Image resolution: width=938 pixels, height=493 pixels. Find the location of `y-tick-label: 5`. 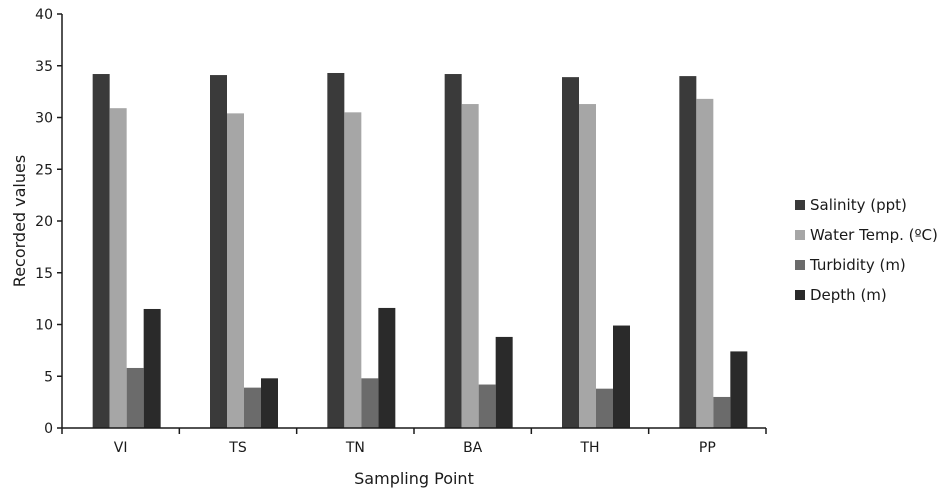

y-tick-label: 5 is located at coordinates (48, 377).